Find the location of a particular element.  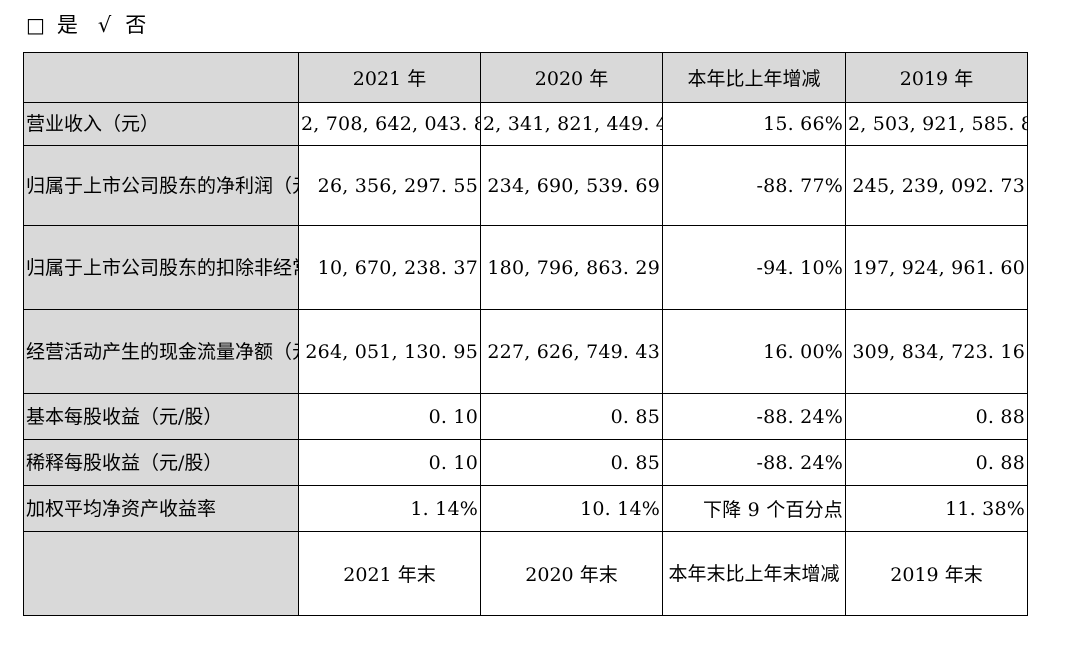

value-2021: 264, 051, 130. 95 is located at coordinates (389, 351).